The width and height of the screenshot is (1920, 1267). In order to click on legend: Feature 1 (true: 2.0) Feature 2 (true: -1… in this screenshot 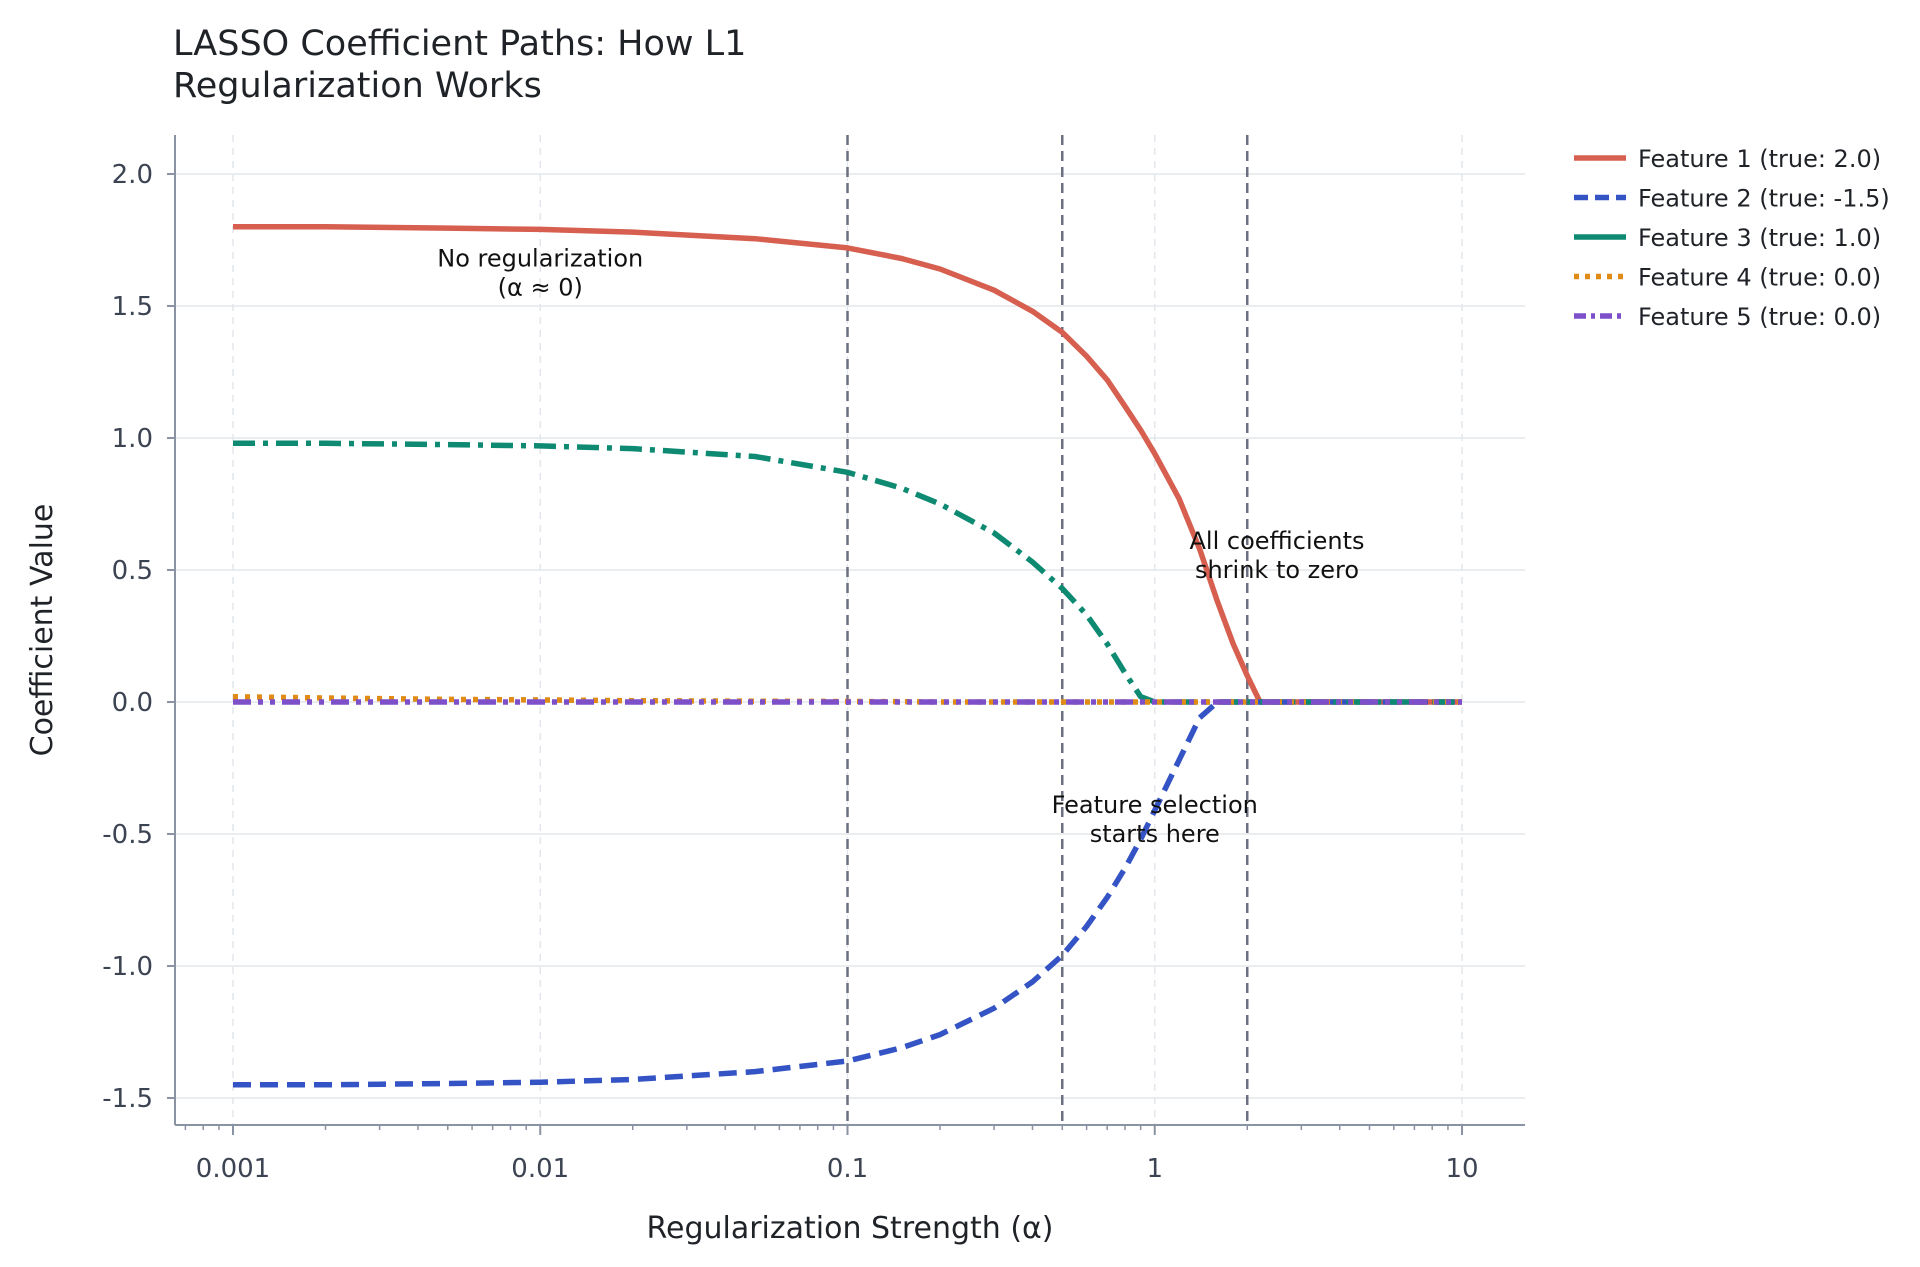, I will do `click(1732, 238)`.